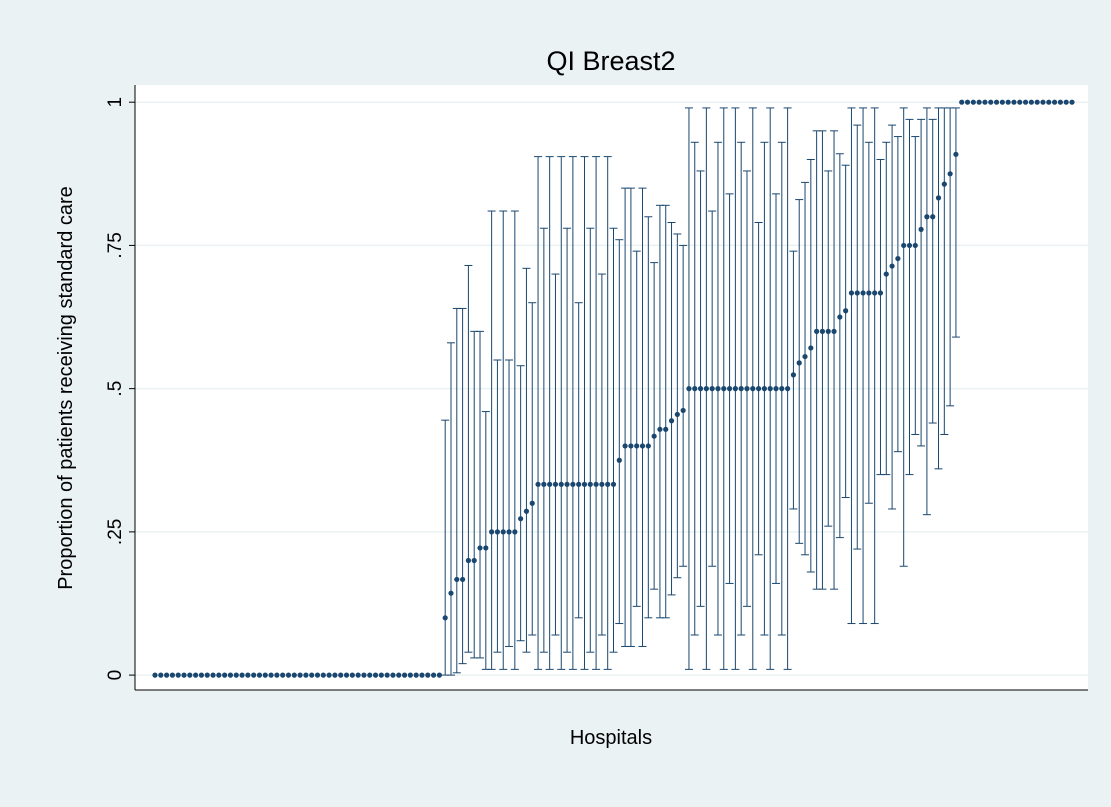  Describe the element at coordinates (115, 245) in the screenshot. I see `y-tick-label: .75` at that location.